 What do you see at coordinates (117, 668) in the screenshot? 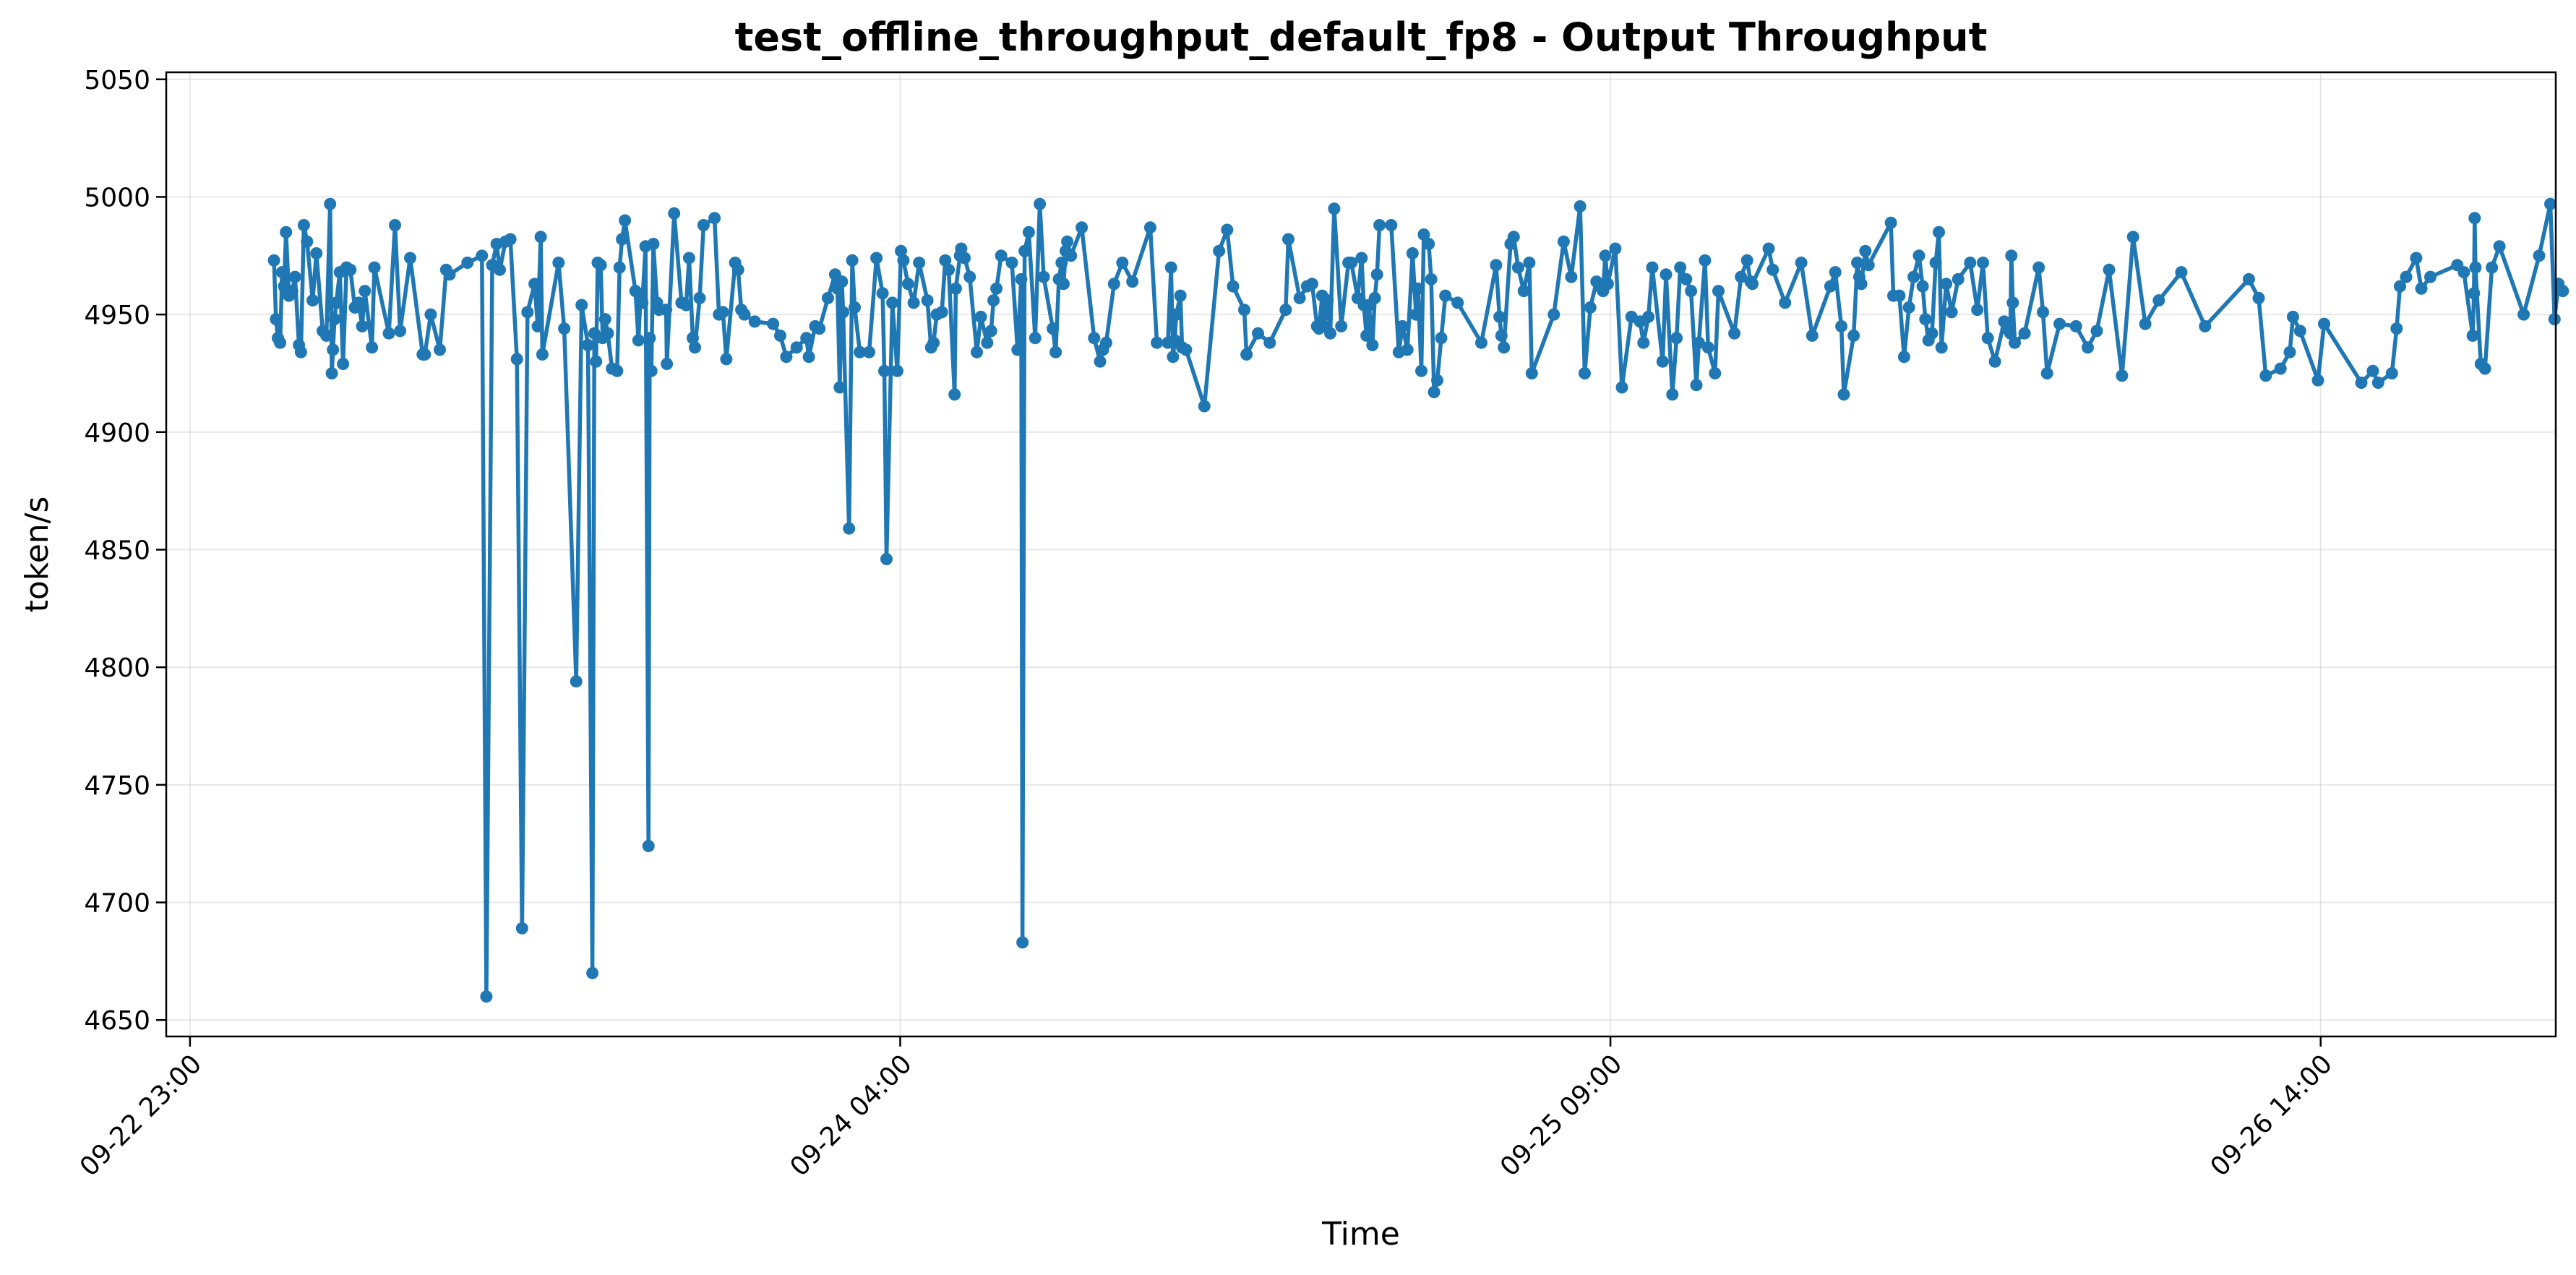
I see `y-tick-label: 4800` at bounding box center [117, 668].